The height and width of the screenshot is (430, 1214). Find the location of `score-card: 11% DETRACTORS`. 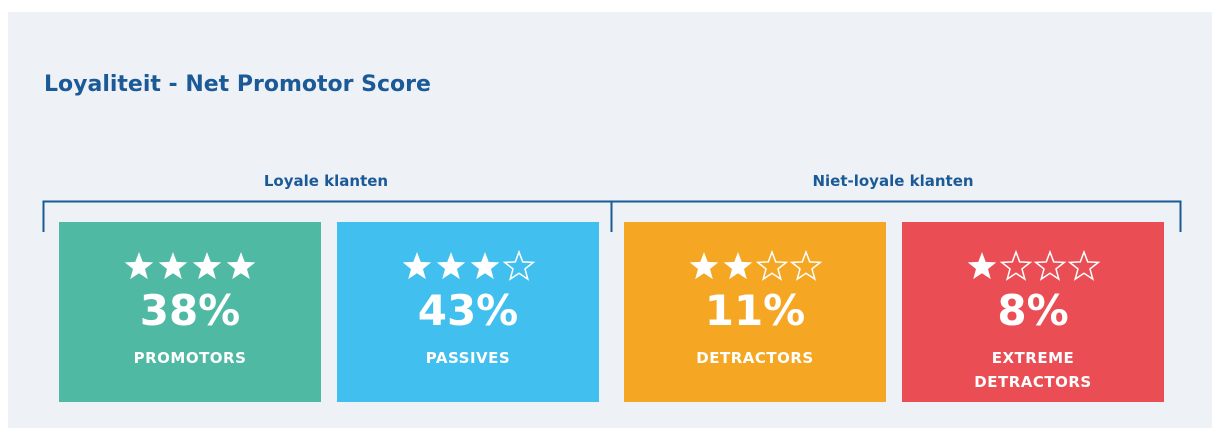

score-card: 11% DETRACTORS is located at coordinates (755, 312).